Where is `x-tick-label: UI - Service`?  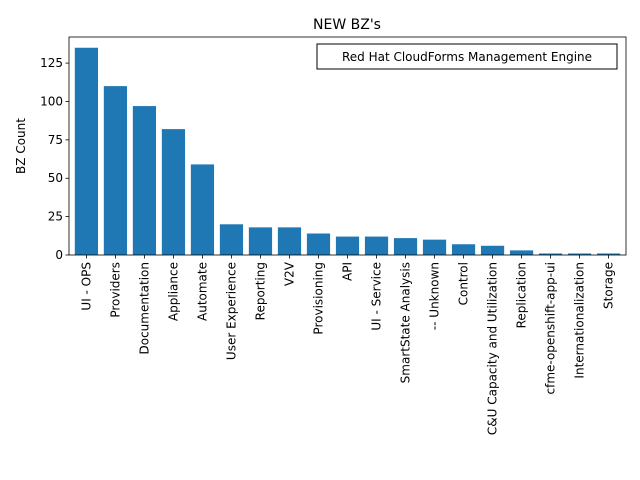 x-tick-label: UI - Service is located at coordinates (377, 296).